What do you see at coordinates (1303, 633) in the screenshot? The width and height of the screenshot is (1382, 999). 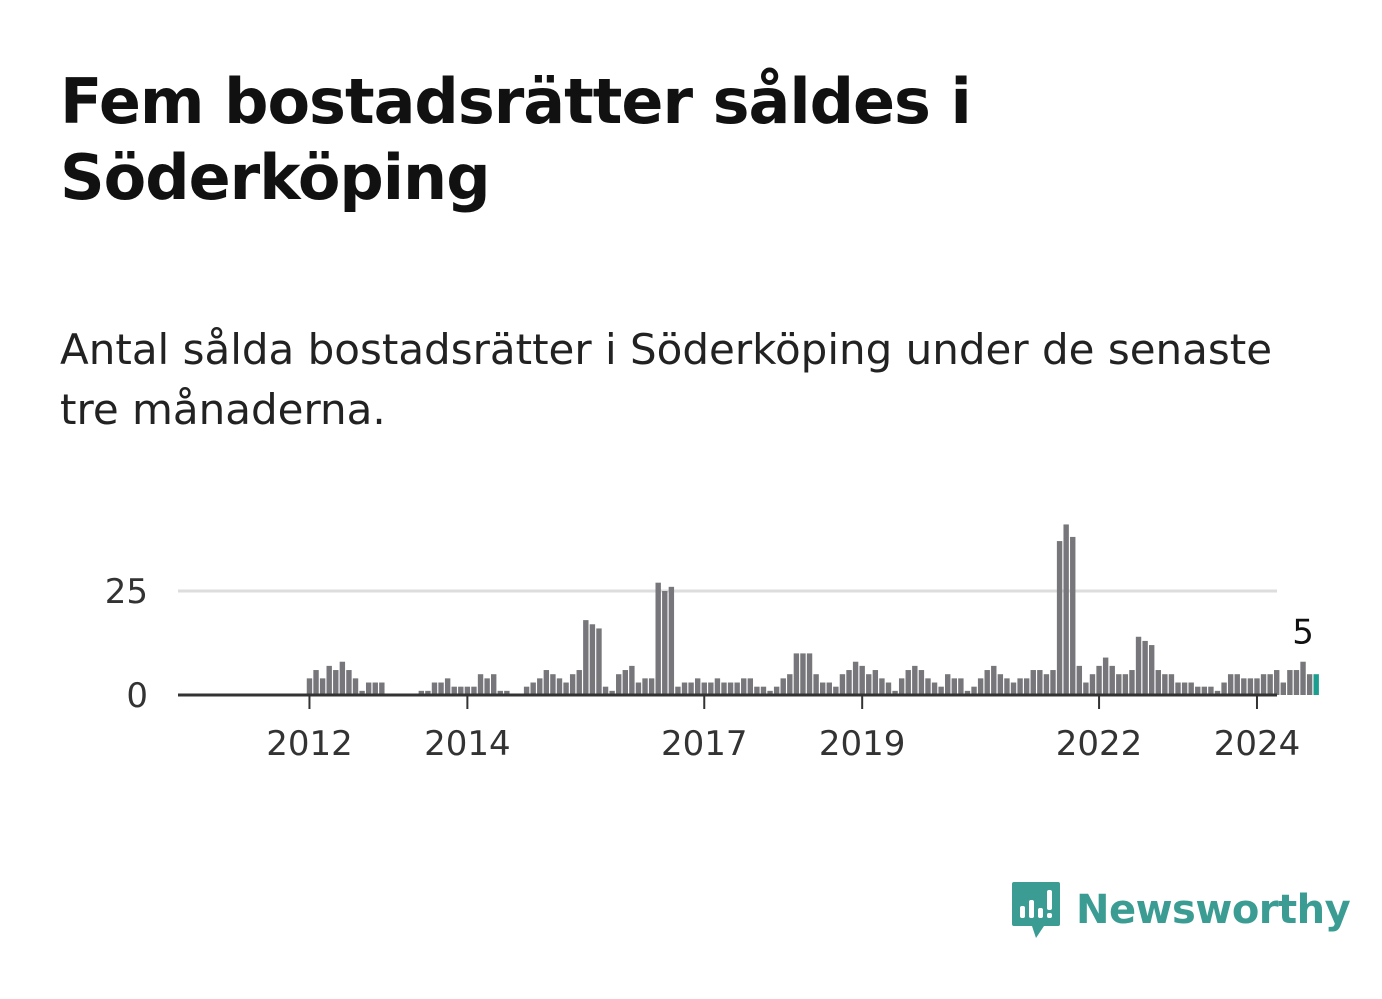 I see `data-label: 5` at bounding box center [1303, 633].